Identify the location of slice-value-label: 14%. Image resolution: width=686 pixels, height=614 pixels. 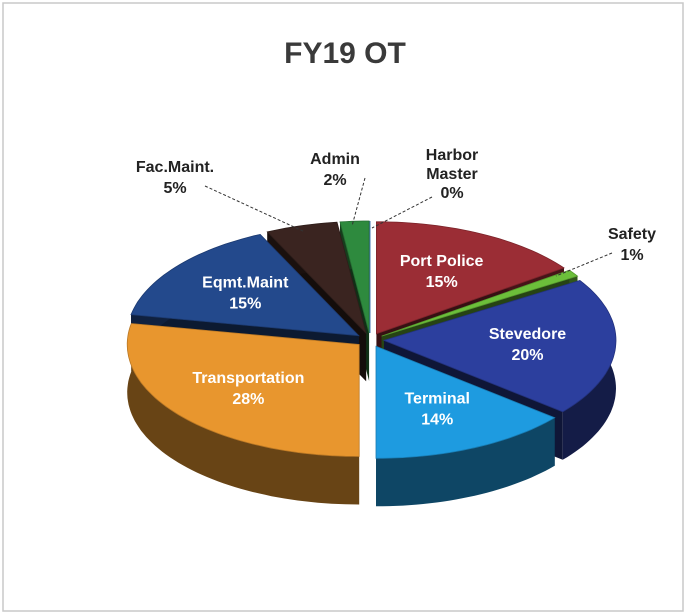
(437, 419).